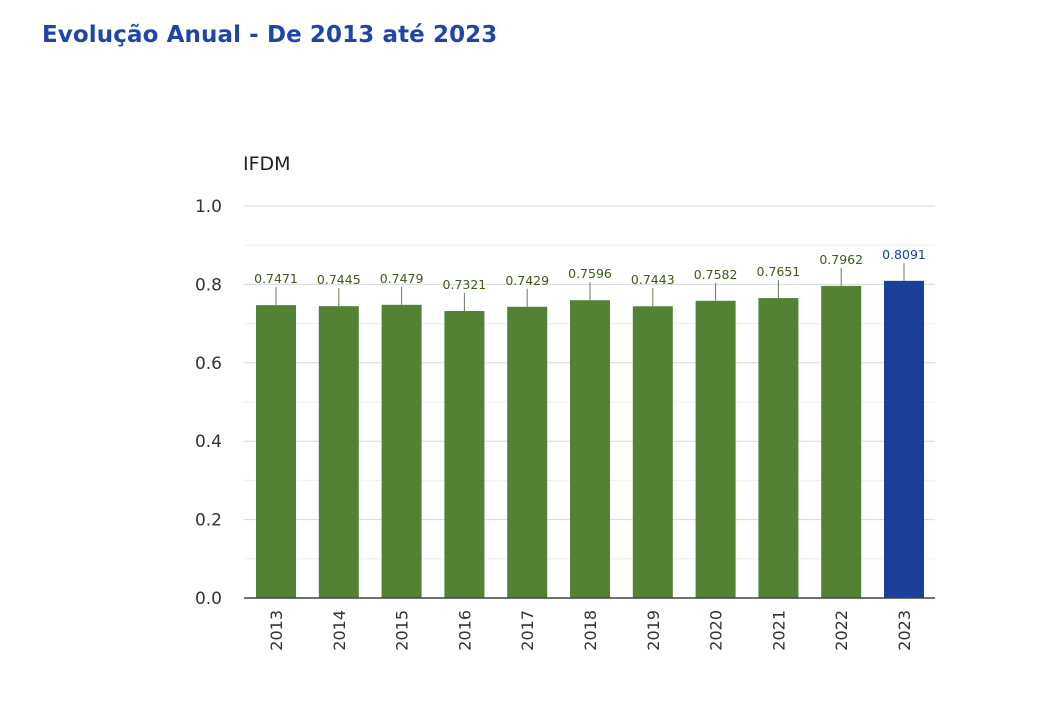  Describe the element at coordinates (208, 521) in the screenshot. I see `y-tick-label: 0.2` at that location.